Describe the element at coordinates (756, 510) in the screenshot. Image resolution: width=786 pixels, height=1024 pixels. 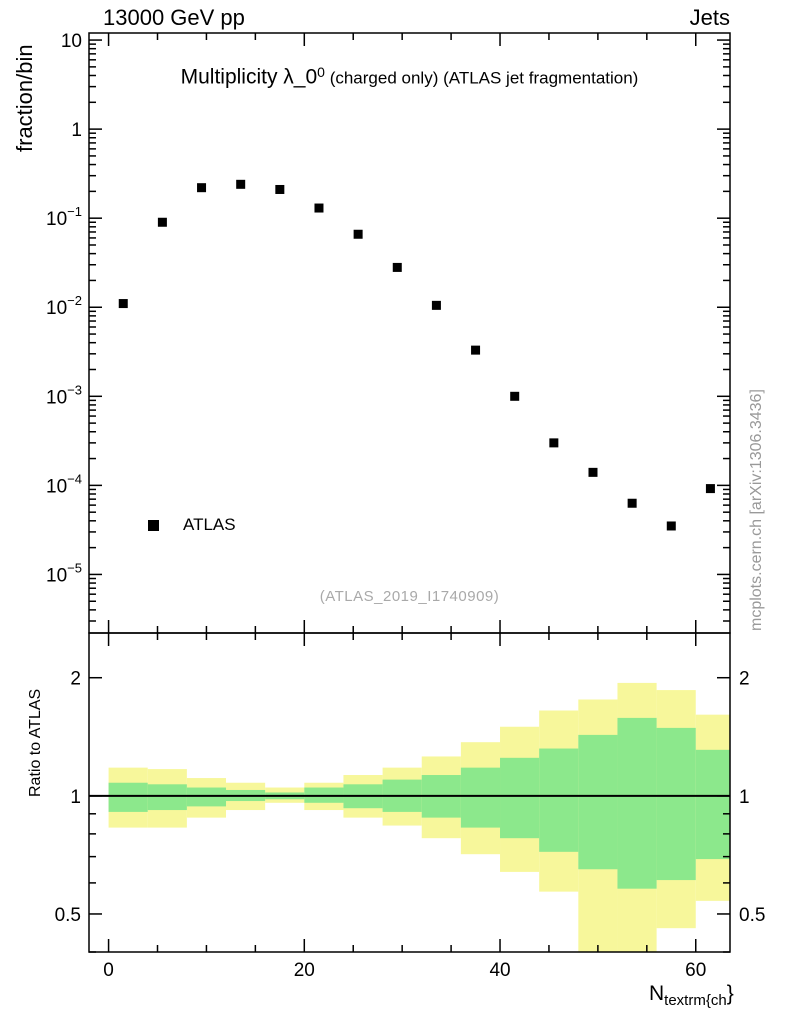
I see `mcplots-attribution: mcplots.cern.ch [arXiv:1306.3436]` at that location.